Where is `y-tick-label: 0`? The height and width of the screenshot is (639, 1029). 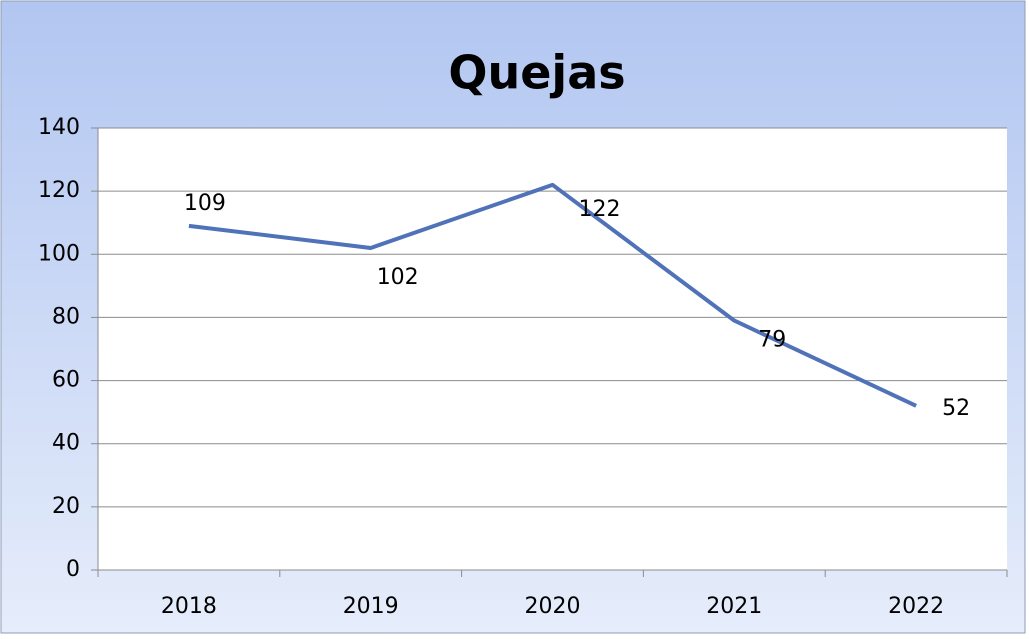 y-tick-label: 0 is located at coordinates (73, 569).